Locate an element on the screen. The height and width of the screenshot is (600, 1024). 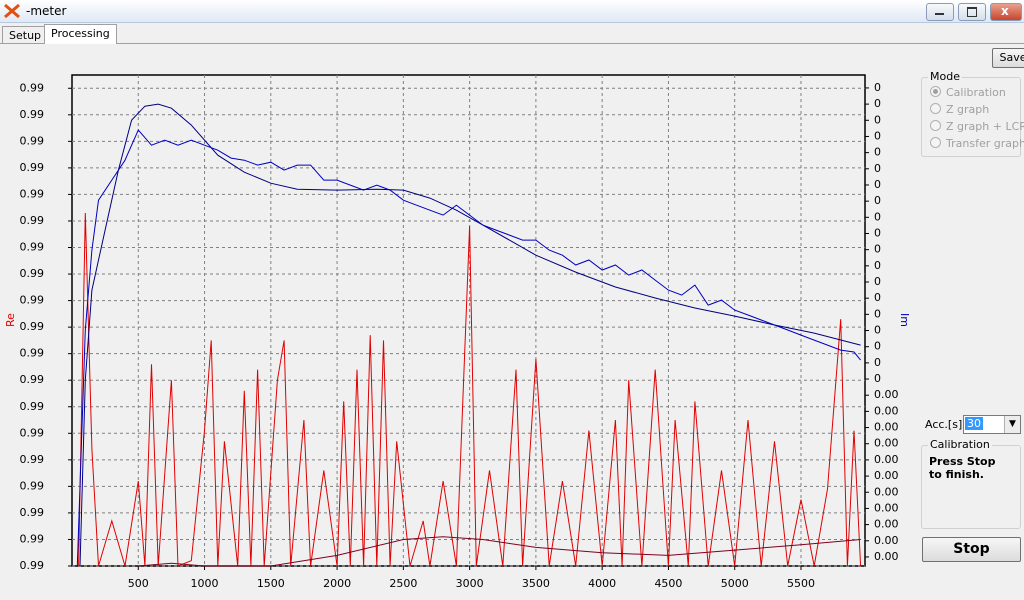
mode-option: Z graph is located at coordinates (959, 109).